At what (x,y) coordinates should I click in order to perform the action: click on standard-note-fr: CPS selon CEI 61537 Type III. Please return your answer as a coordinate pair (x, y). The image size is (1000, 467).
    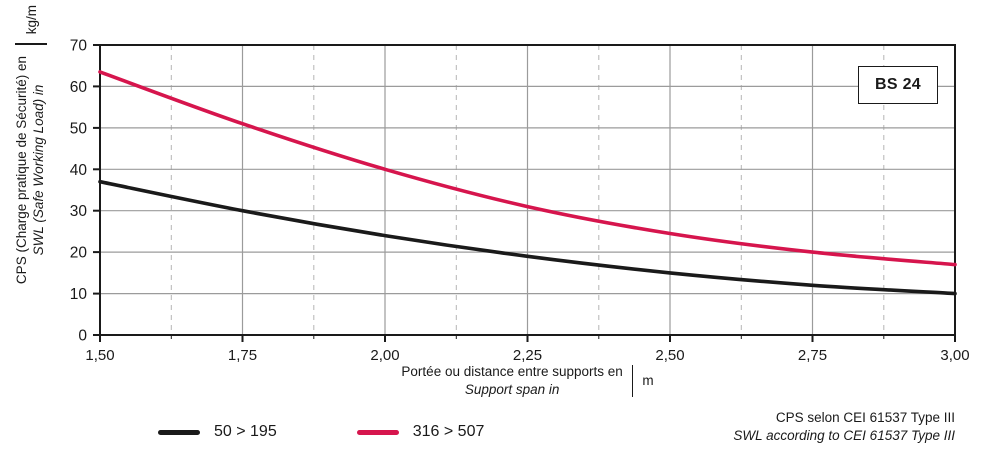
    Looking at the image, I should click on (865, 417).